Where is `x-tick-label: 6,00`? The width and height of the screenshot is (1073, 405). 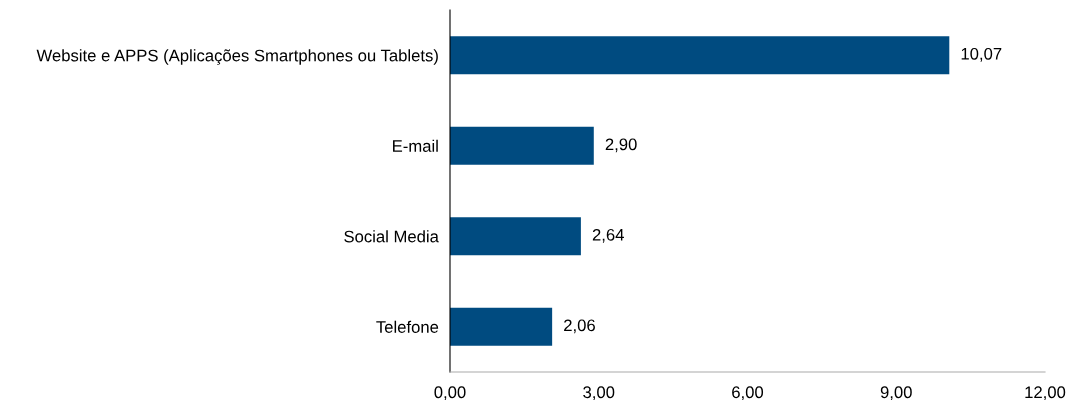 x-tick-label: 6,00 is located at coordinates (748, 393).